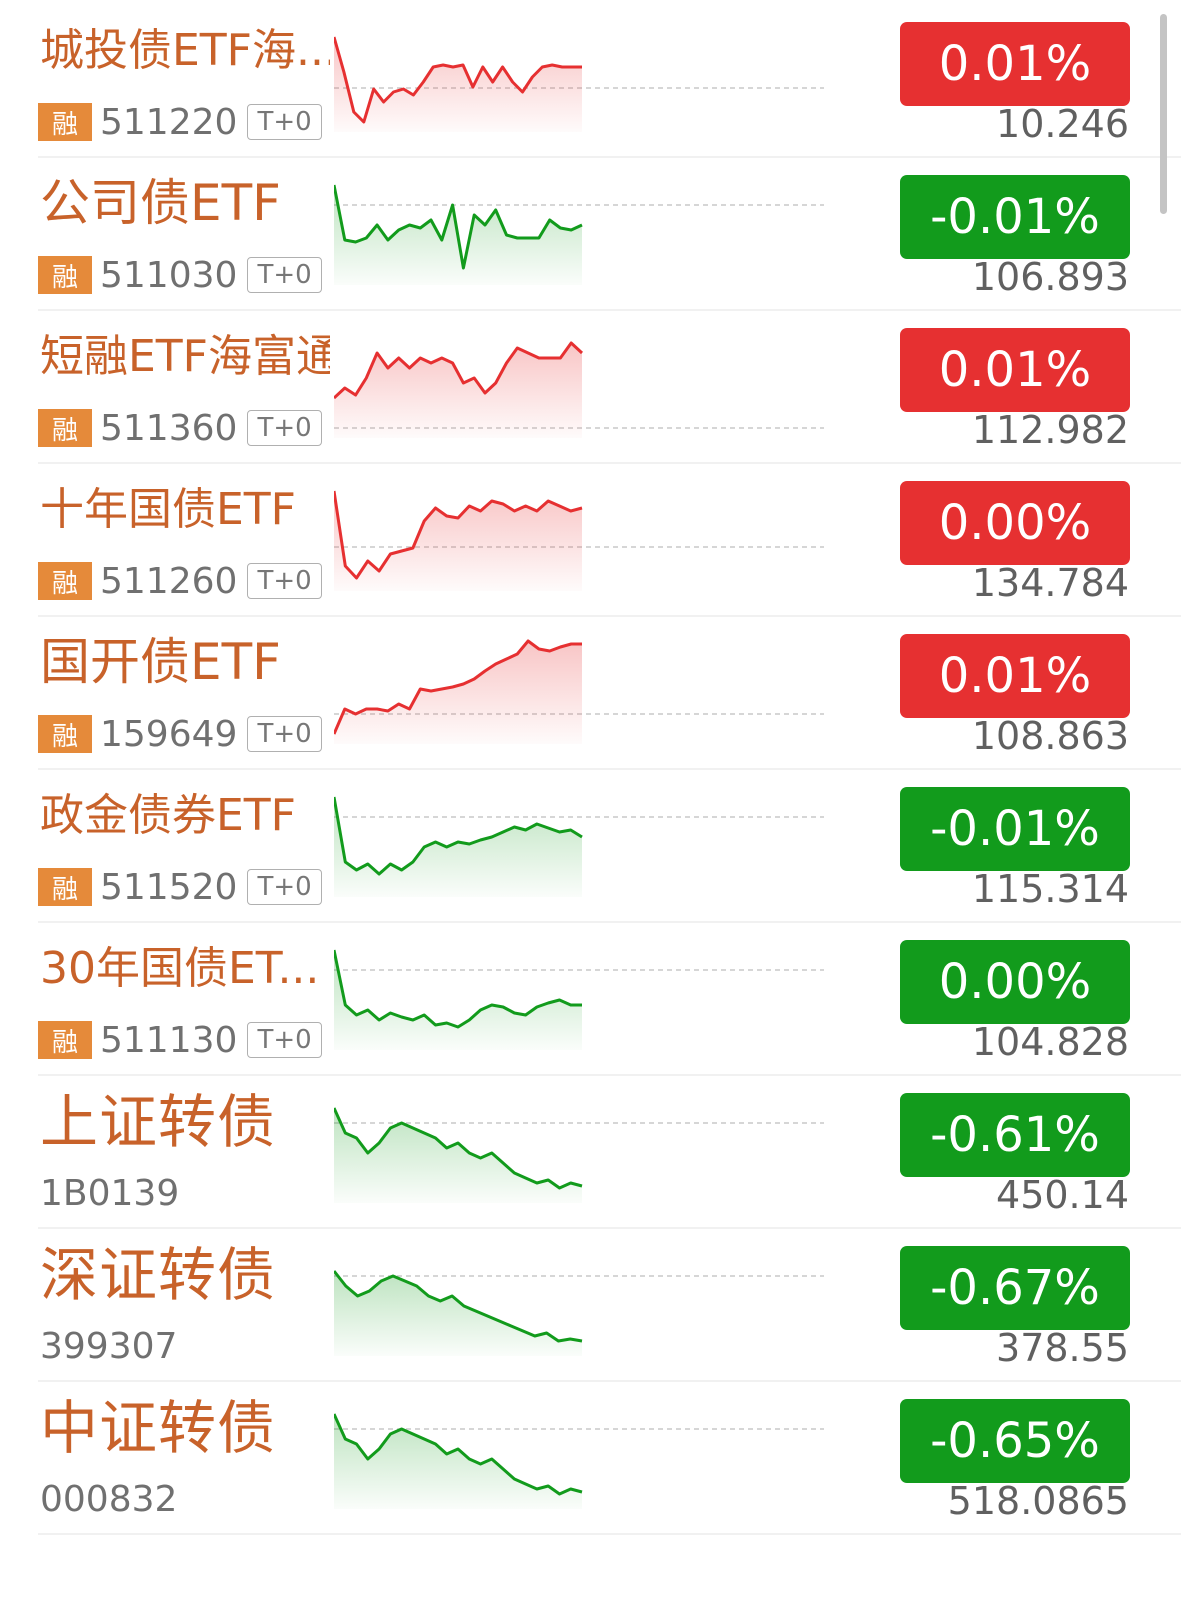 The width and height of the screenshot is (1181, 1623). What do you see at coordinates (1163, 114) in the screenshot?
I see `scrollbar` at bounding box center [1163, 114].